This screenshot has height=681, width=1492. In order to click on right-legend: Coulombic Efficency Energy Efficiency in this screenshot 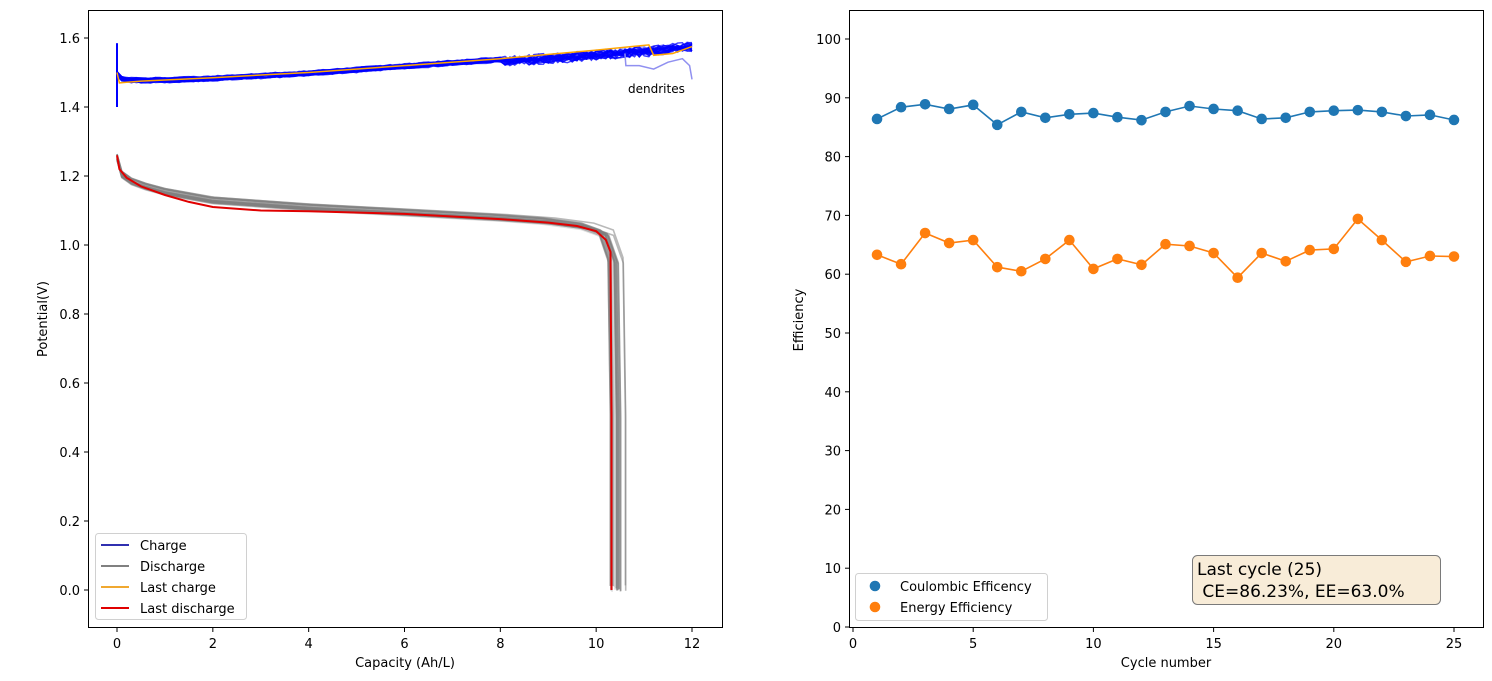, I will do `click(951, 597)`.